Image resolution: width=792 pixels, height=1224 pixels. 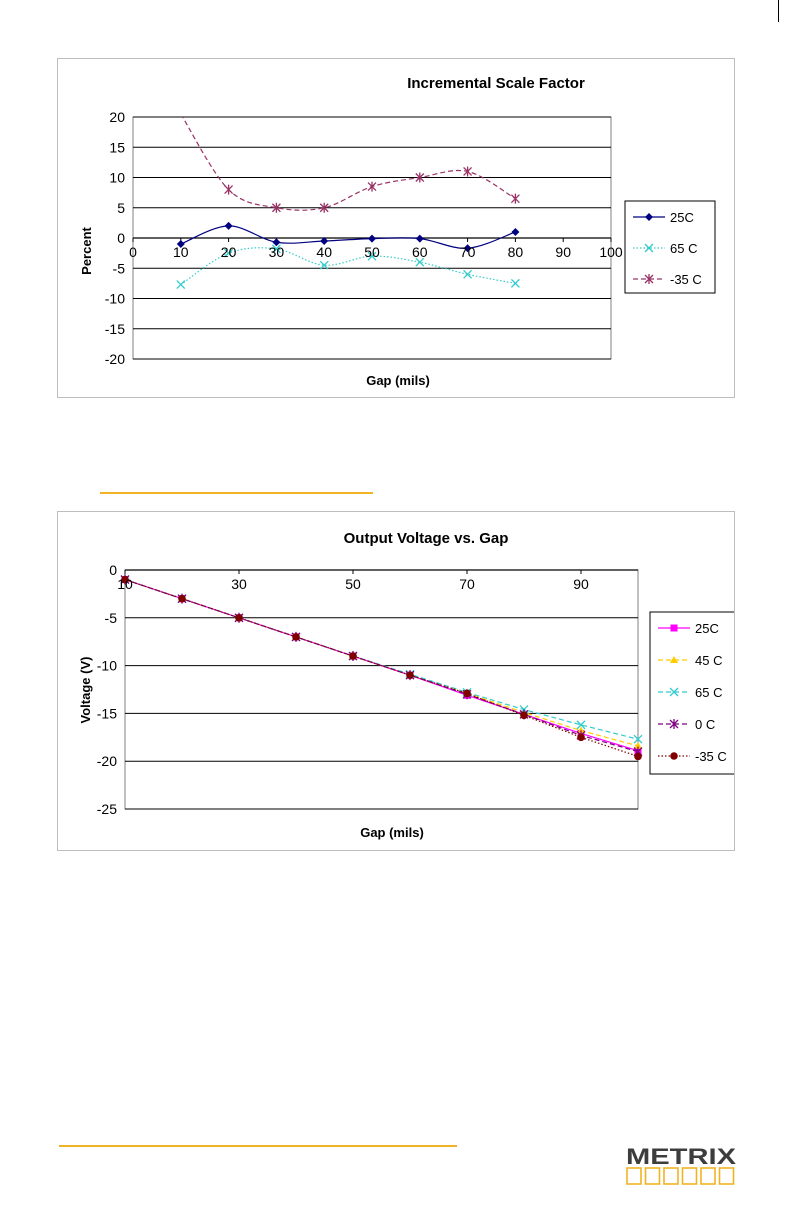 What do you see at coordinates (107, 809) in the screenshot?
I see `y-tick-label: -25` at bounding box center [107, 809].